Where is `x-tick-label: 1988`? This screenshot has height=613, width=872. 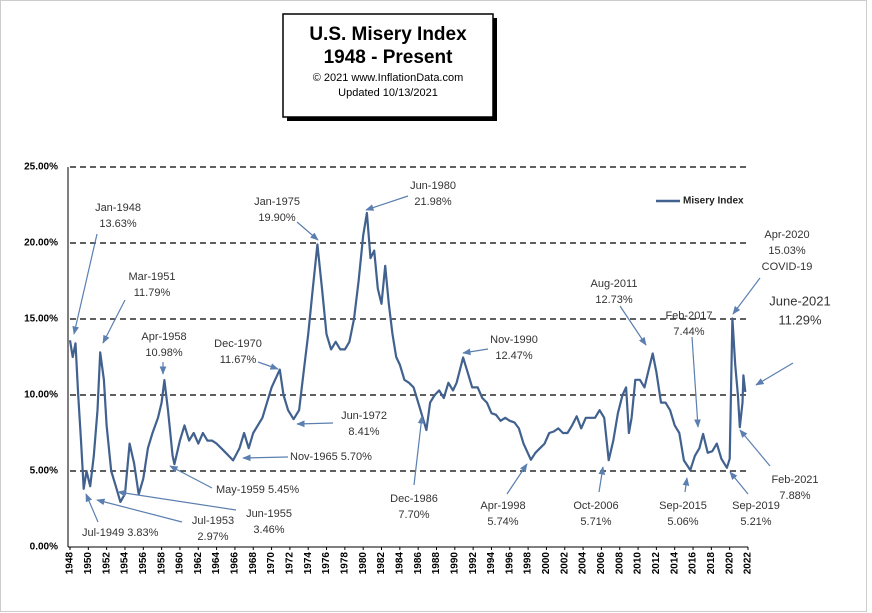 x-tick-label: 1988 is located at coordinates (436, 563).